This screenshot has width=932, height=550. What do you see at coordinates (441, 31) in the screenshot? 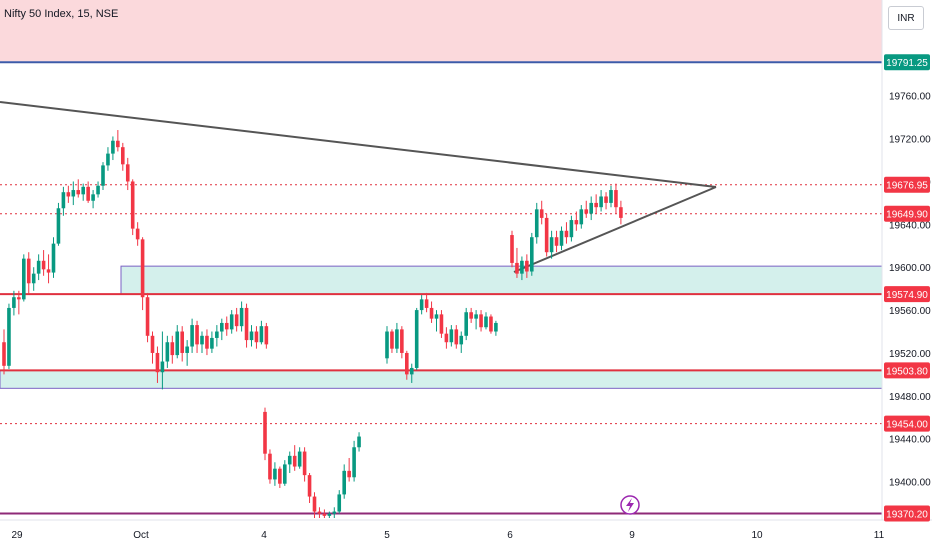
I see `top-band` at bounding box center [441, 31].